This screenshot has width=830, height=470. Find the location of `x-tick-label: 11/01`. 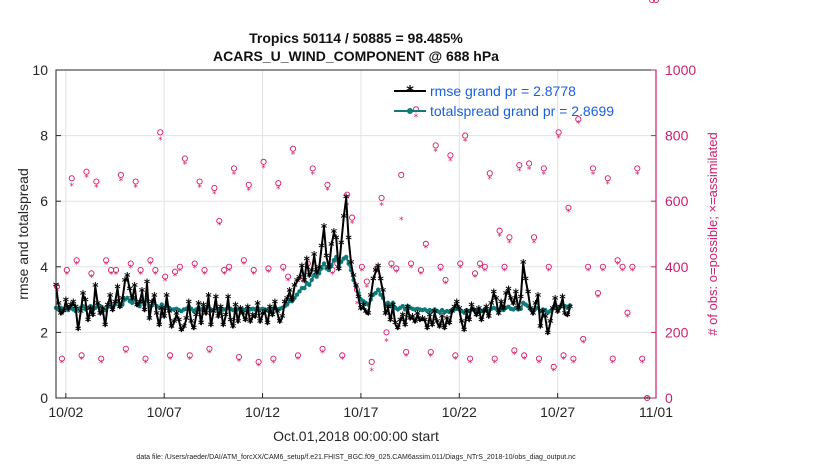

x-tick-label: 11/01 is located at coordinates (656, 412).